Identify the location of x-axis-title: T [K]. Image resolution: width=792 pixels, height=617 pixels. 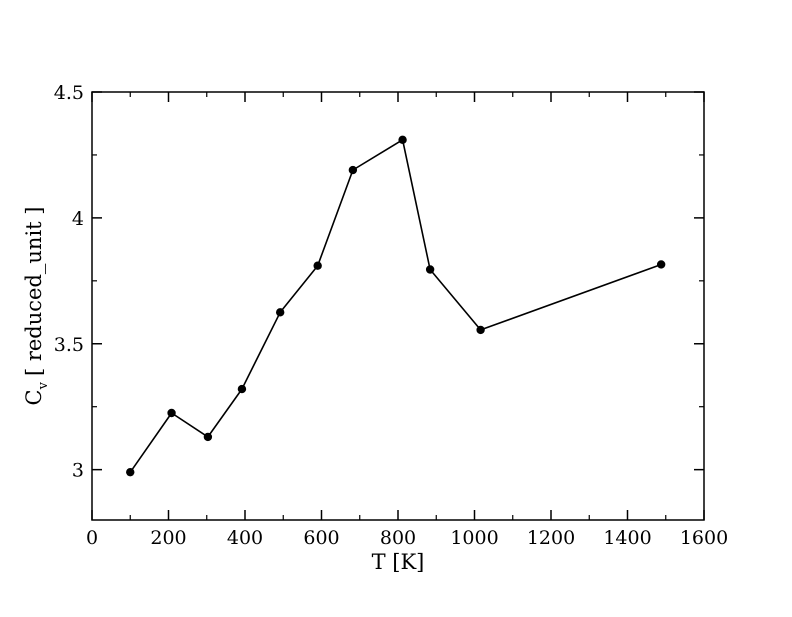
(398, 562).